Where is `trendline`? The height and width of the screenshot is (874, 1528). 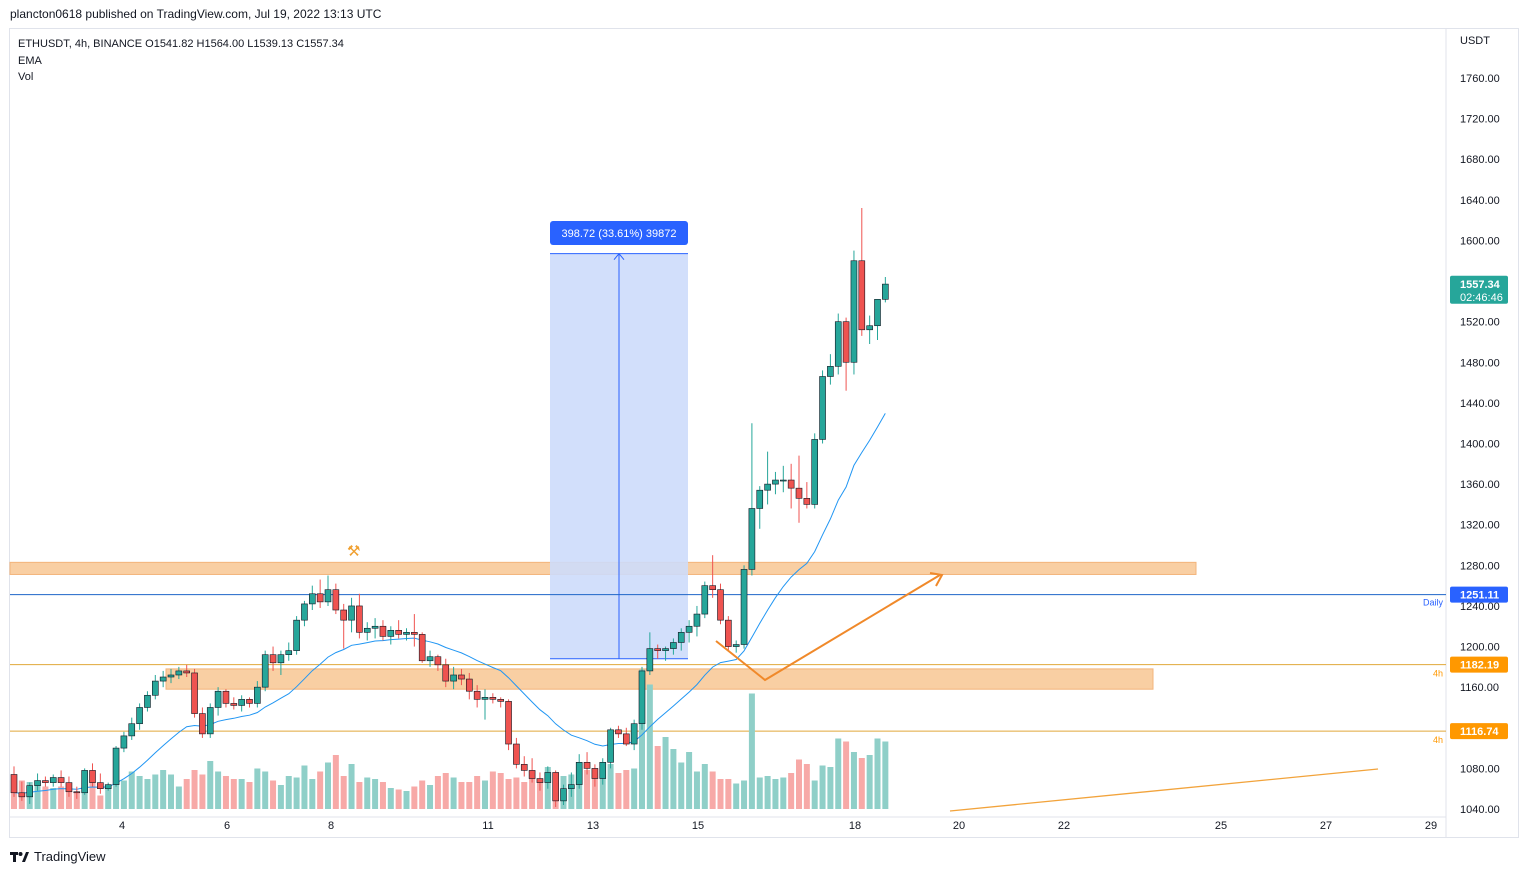
trendline is located at coordinates (1164, 790).